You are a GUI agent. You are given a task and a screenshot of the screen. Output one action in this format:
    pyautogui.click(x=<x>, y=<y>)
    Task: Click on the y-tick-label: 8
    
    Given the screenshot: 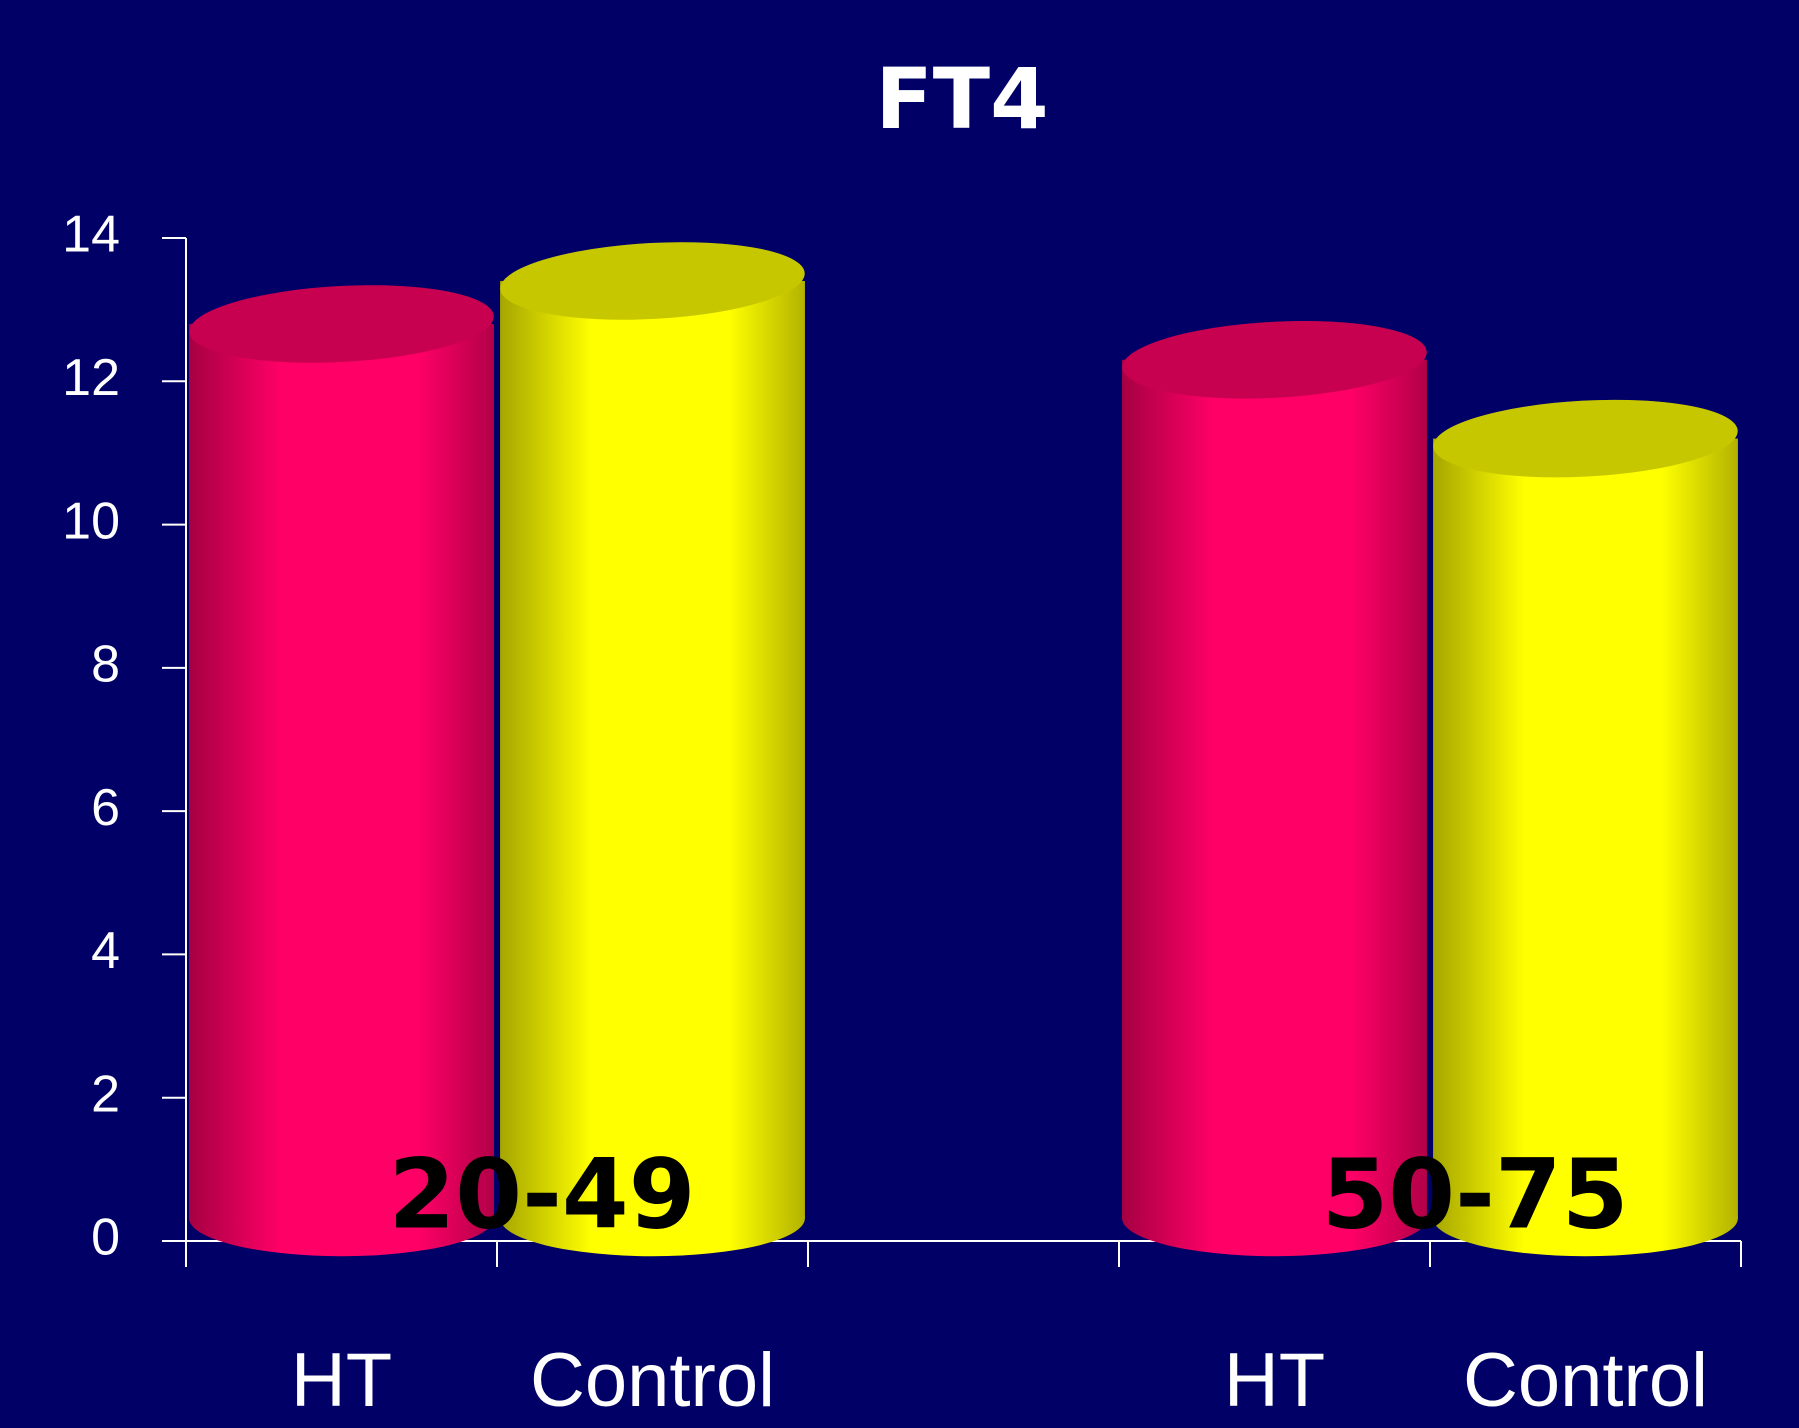 What is the action you would take?
    pyautogui.click(x=105, y=665)
    